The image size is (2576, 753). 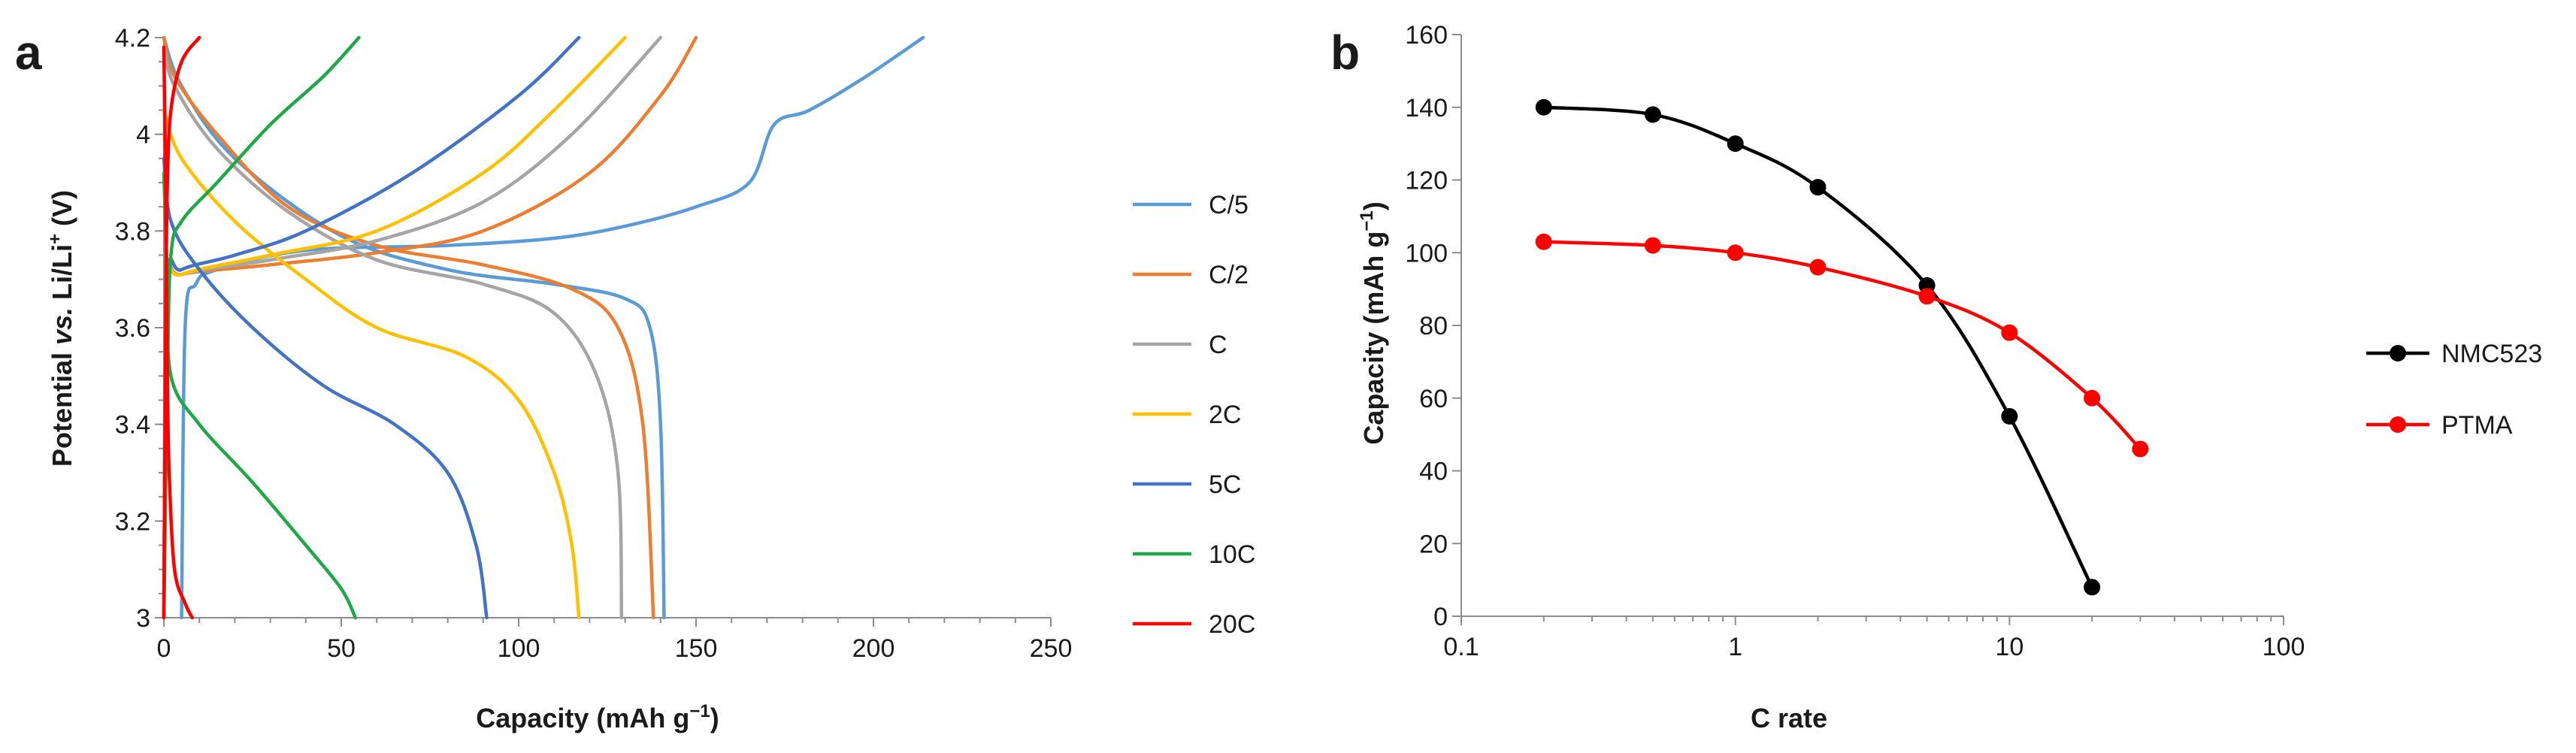 I want to click on series-5c-discharge-line, so click(x=325, y=388).